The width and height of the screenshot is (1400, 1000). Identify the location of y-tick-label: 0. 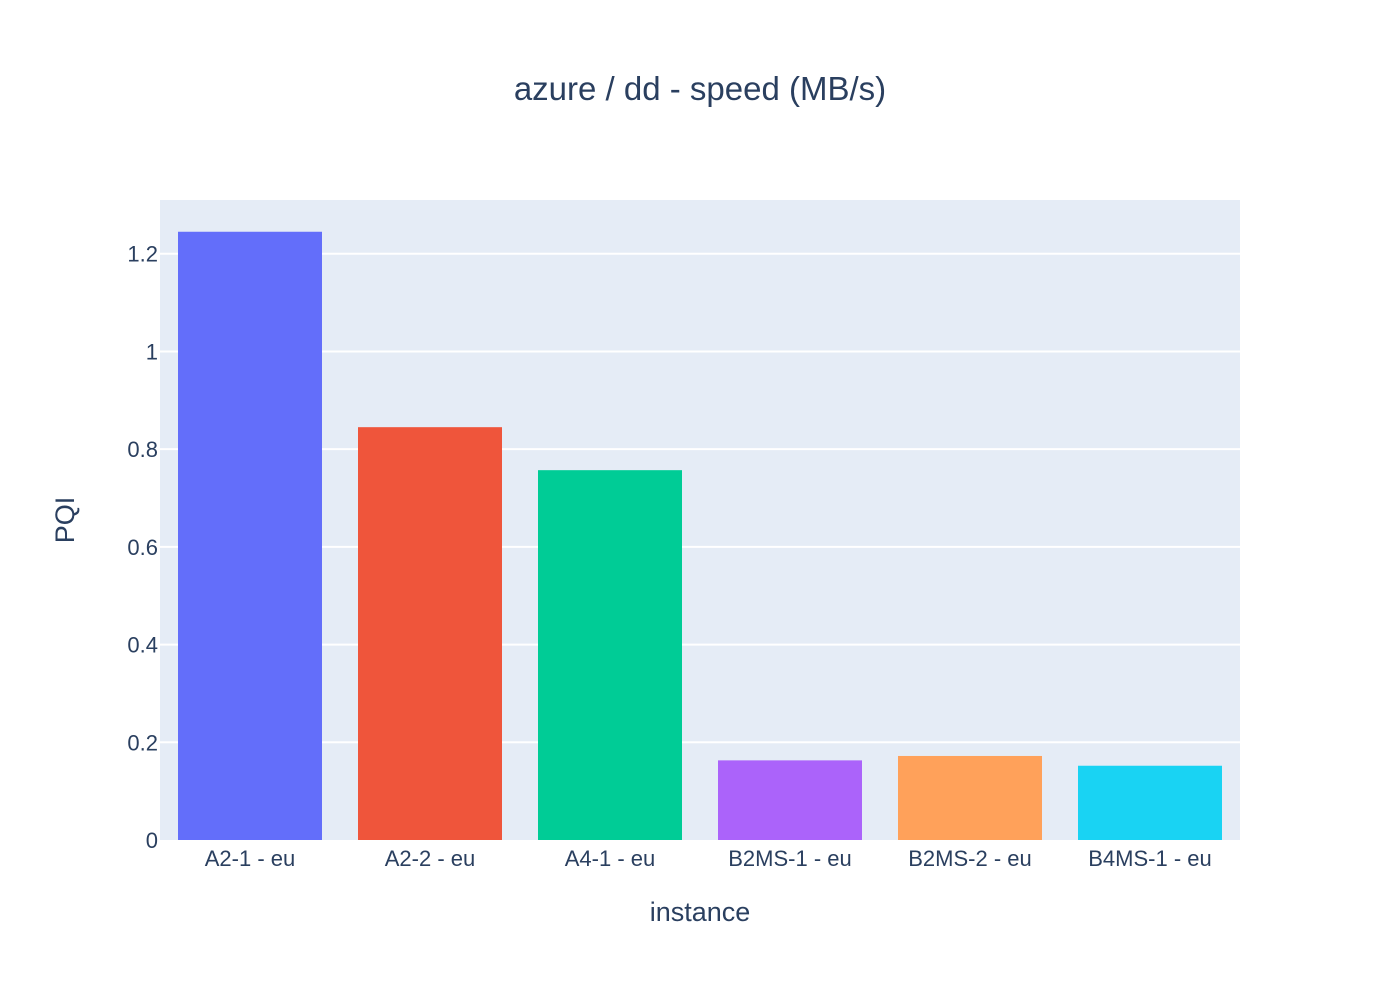
(152, 840).